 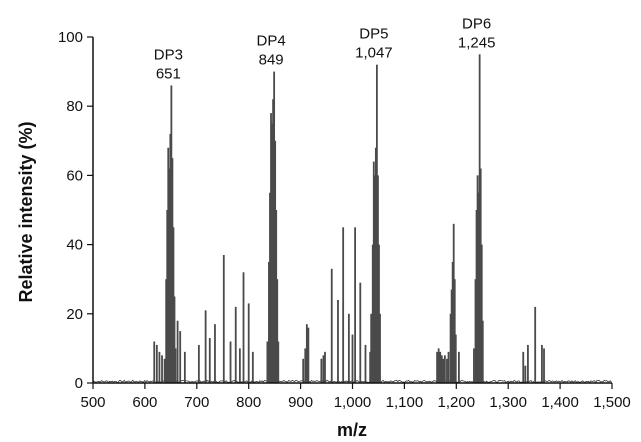 What do you see at coordinates (74, 245) in the screenshot?
I see `y-tick-label: 40` at bounding box center [74, 245].